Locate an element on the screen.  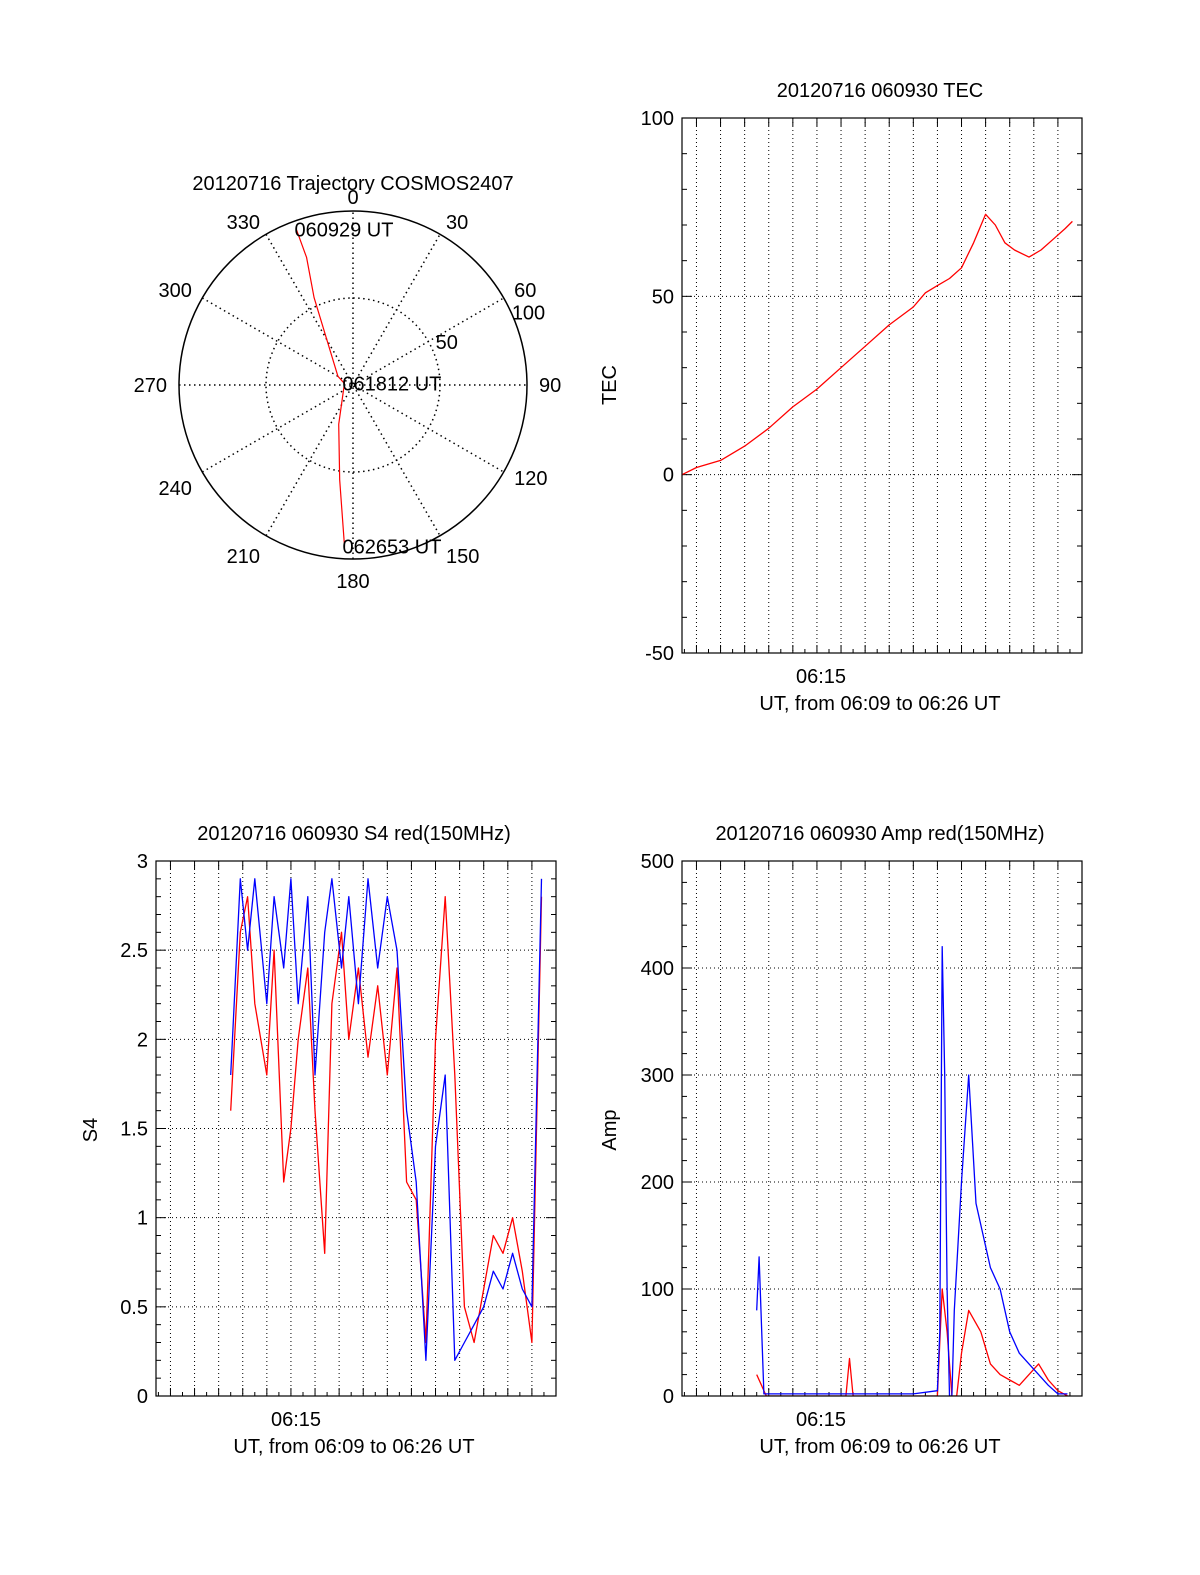
y-tick-label: 2 is located at coordinates (142, 1040).